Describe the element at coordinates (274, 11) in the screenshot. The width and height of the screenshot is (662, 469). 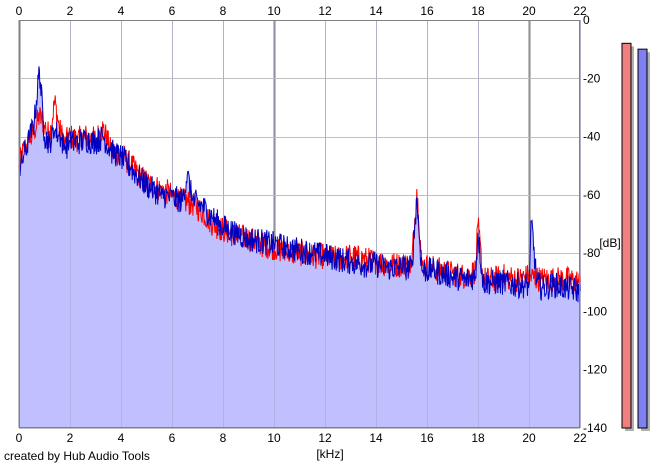
I see `x-tick-label-top: 10` at that location.